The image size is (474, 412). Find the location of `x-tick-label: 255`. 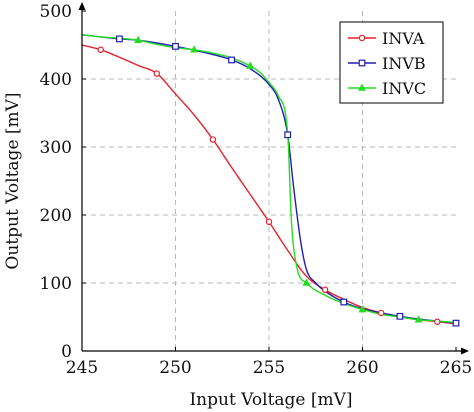

x-tick-label: 255 is located at coordinates (269, 368).